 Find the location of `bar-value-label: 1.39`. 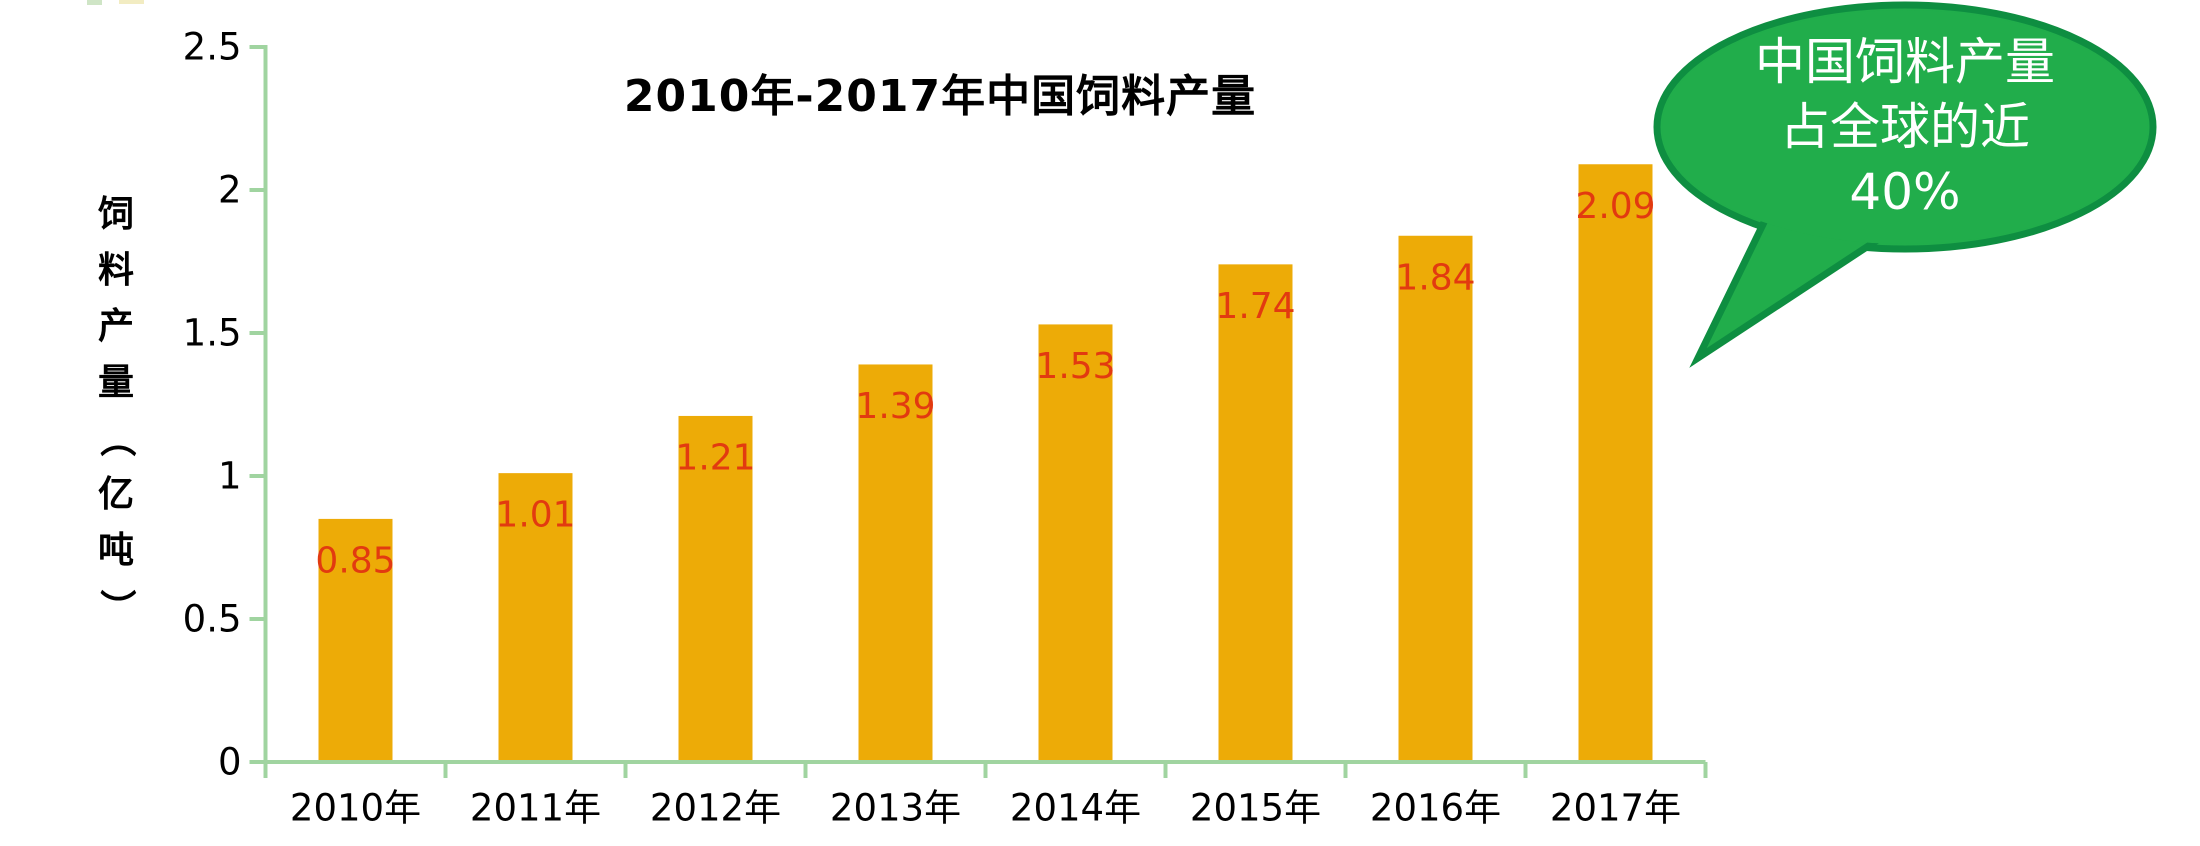

bar-value-label: 1.39 is located at coordinates (895, 406).